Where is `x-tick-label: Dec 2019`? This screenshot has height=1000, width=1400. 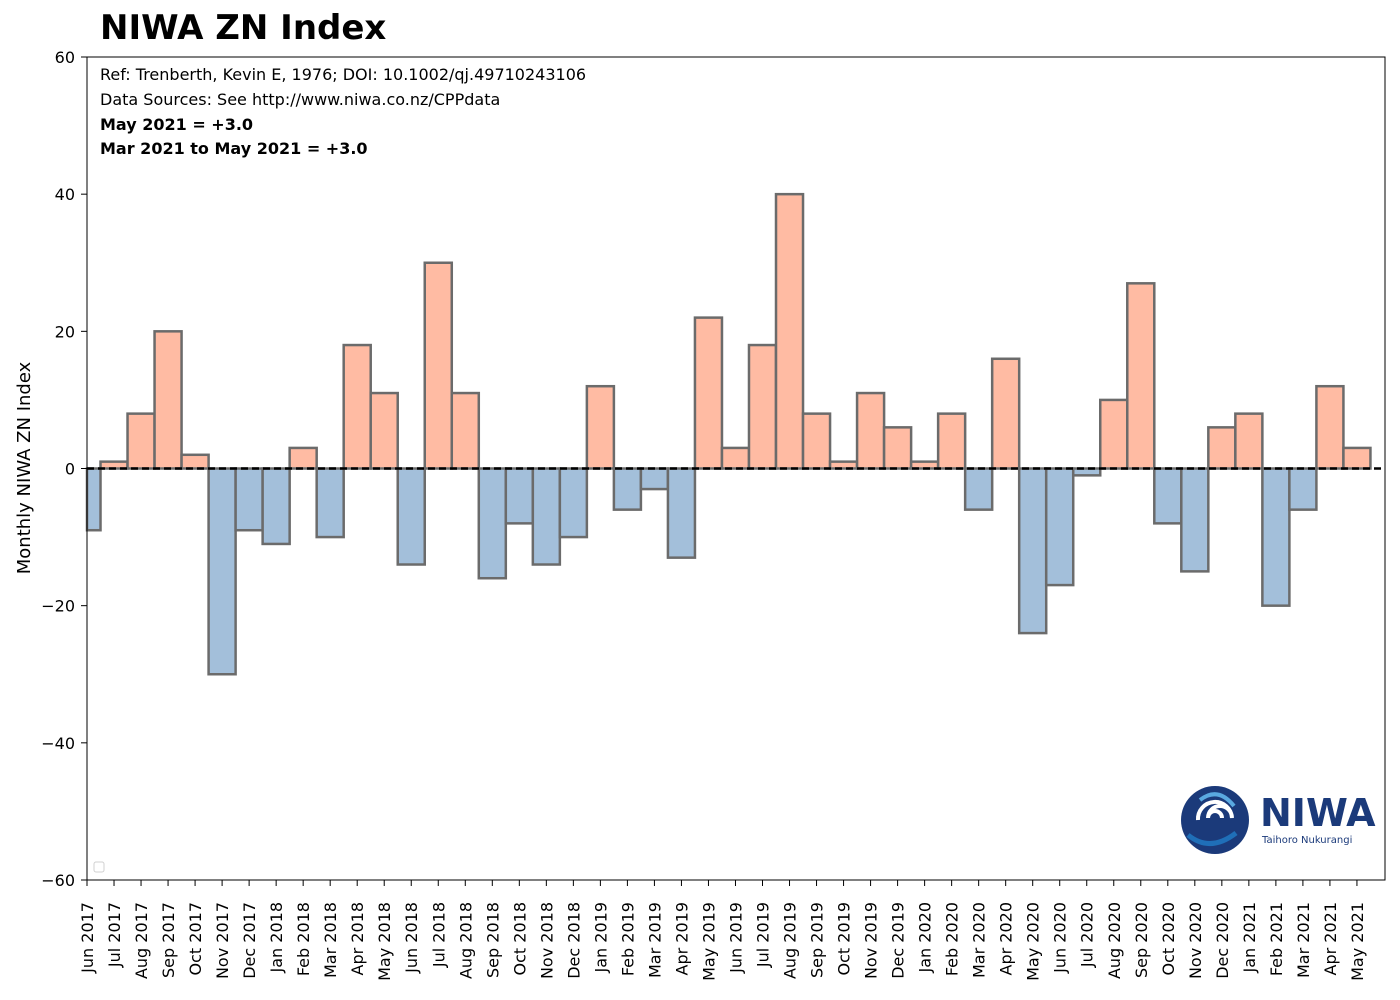
x-tick-label: Dec 2019 is located at coordinates (898, 940).